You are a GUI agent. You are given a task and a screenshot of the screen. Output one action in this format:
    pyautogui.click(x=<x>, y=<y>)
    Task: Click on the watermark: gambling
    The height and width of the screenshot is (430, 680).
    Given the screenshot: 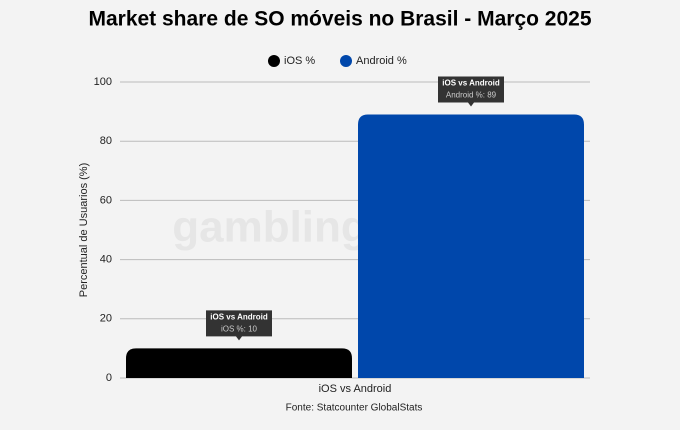 What is the action you would take?
    pyautogui.click(x=270, y=227)
    